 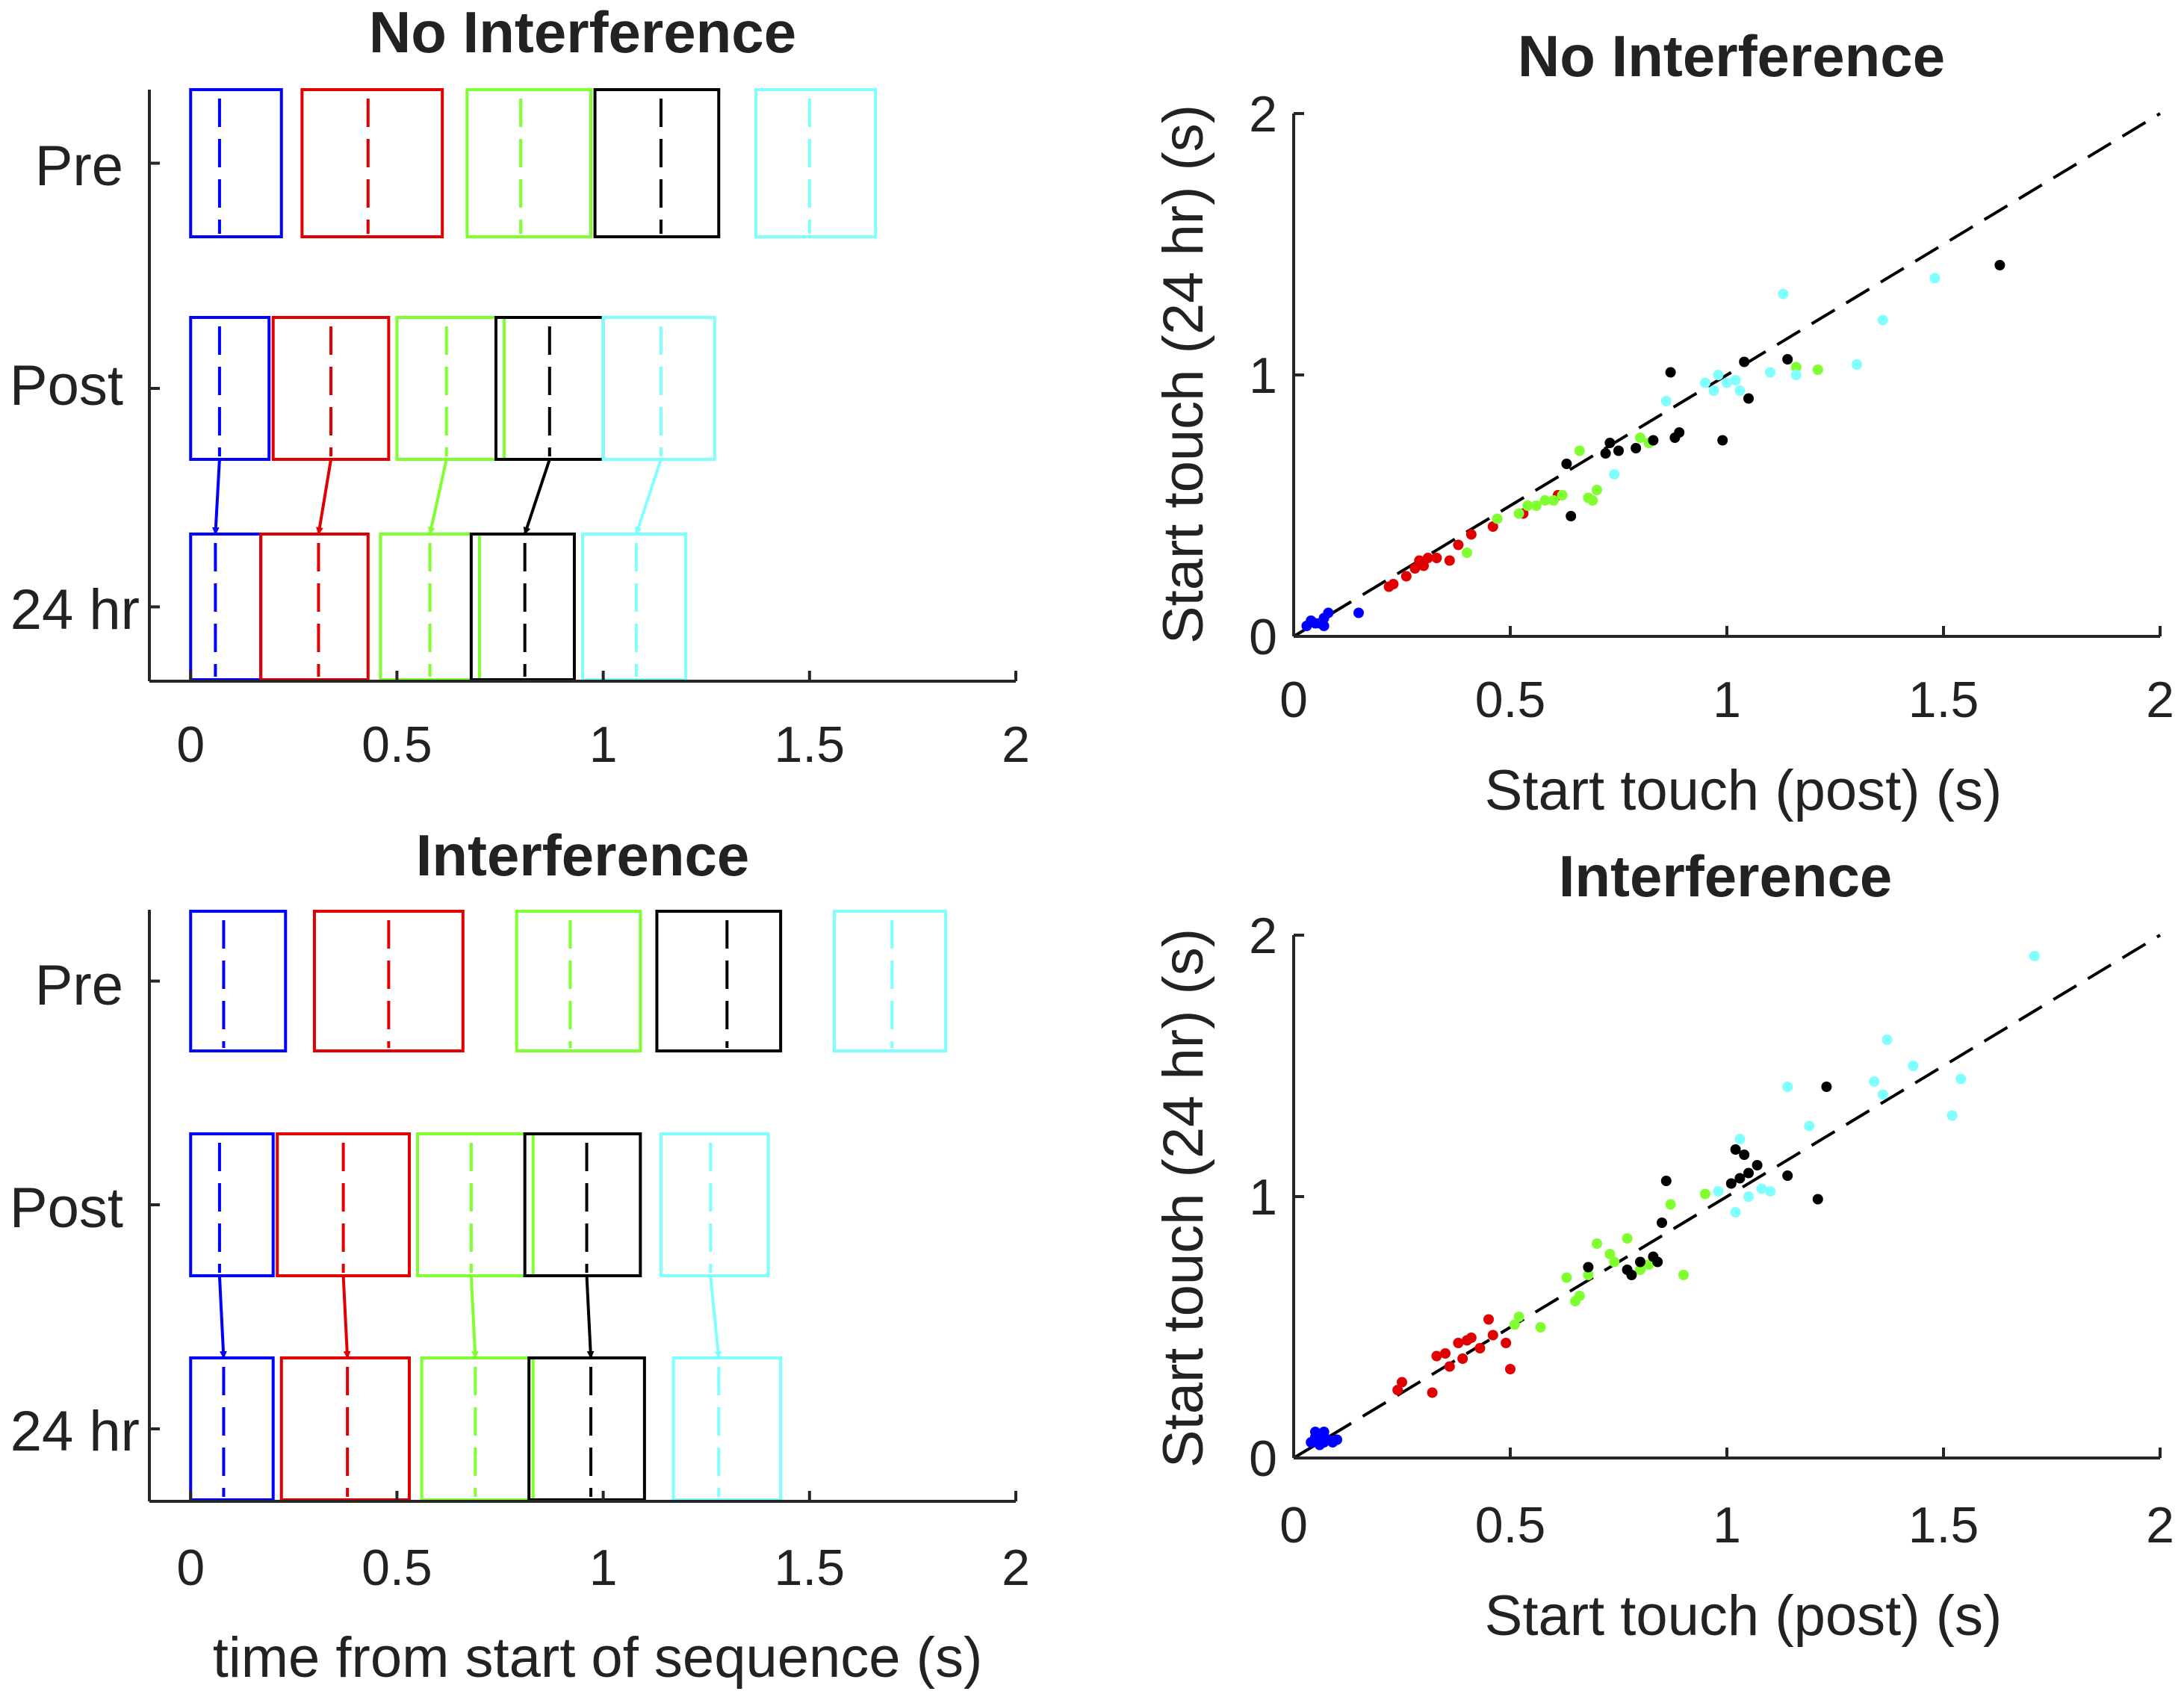 I want to click on row-label-pre: Pre, so click(x=79, y=986).